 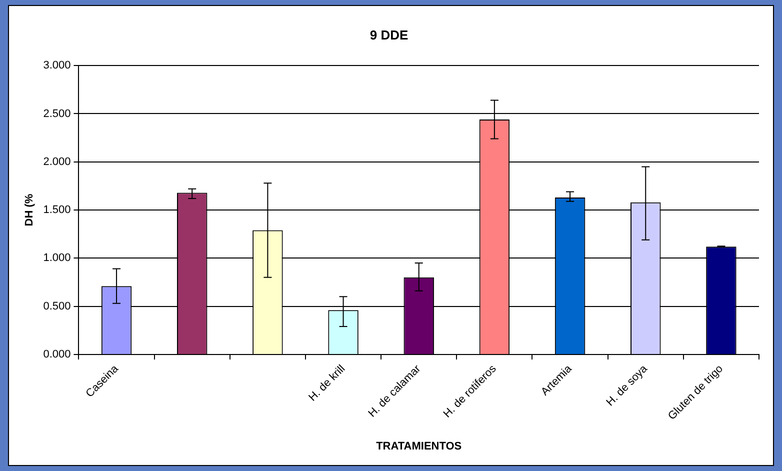 What do you see at coordinates (57, 306) in the screenshot?
I see `y-tick-label: 0.500` at bounding box center [57, 306].